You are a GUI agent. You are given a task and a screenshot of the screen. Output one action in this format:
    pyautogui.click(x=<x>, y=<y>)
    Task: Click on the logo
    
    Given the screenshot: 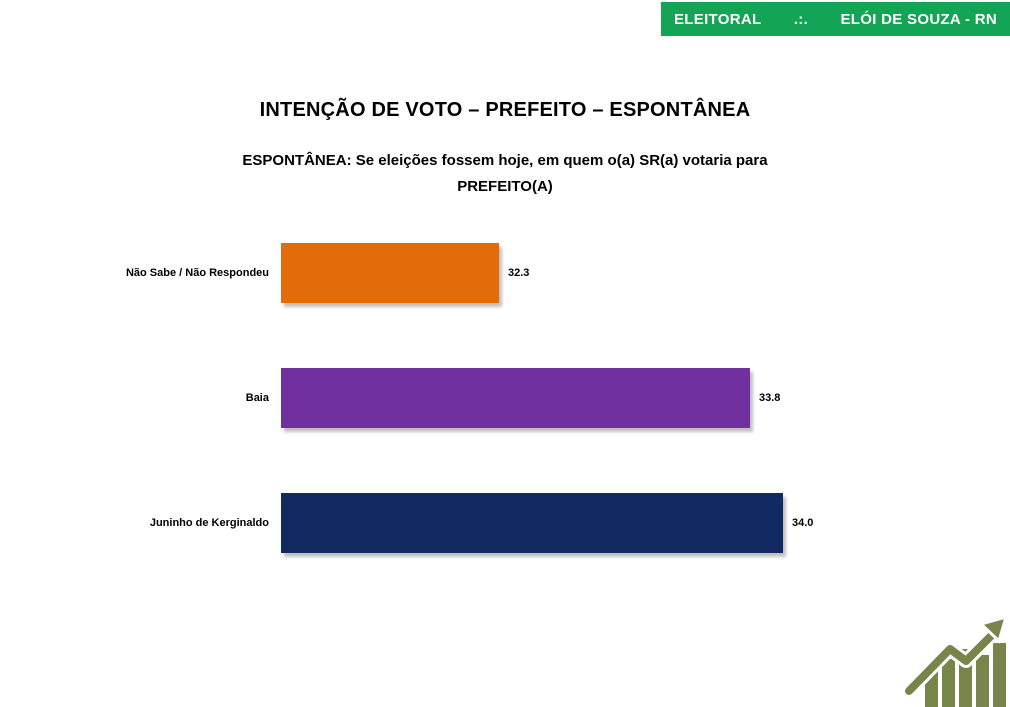 What is the action you would take?
    pyautogui.click(x=957, y=660)
    